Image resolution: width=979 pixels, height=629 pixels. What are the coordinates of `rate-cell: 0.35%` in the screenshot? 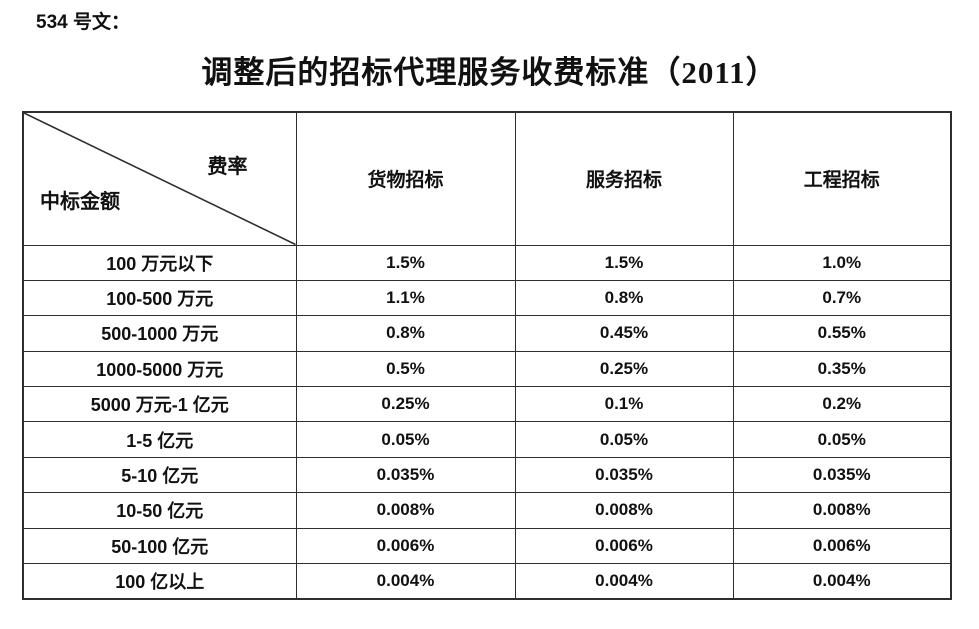 It's located at (842, 369).